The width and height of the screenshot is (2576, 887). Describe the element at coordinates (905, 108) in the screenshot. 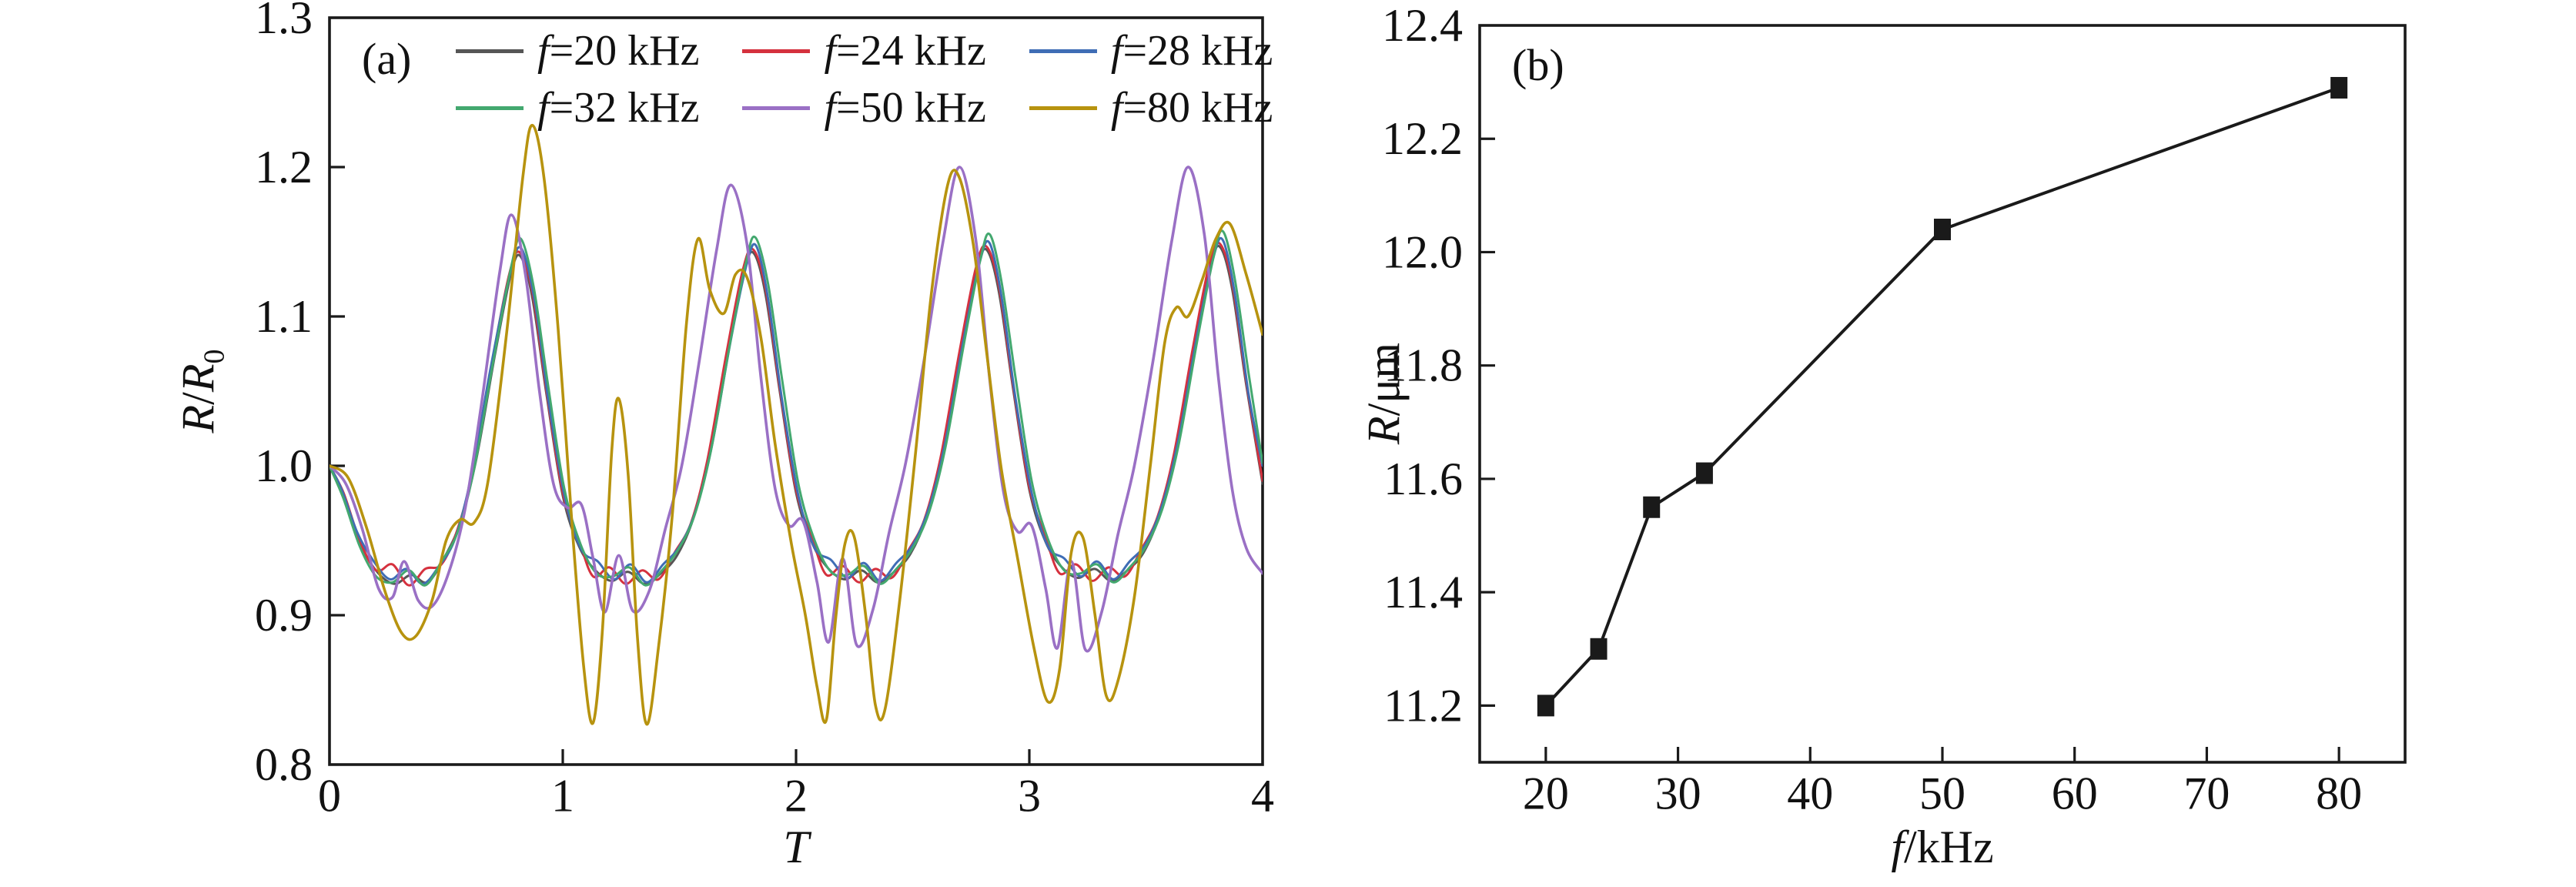

I see `legend-label: f=50 kHz` at that location.